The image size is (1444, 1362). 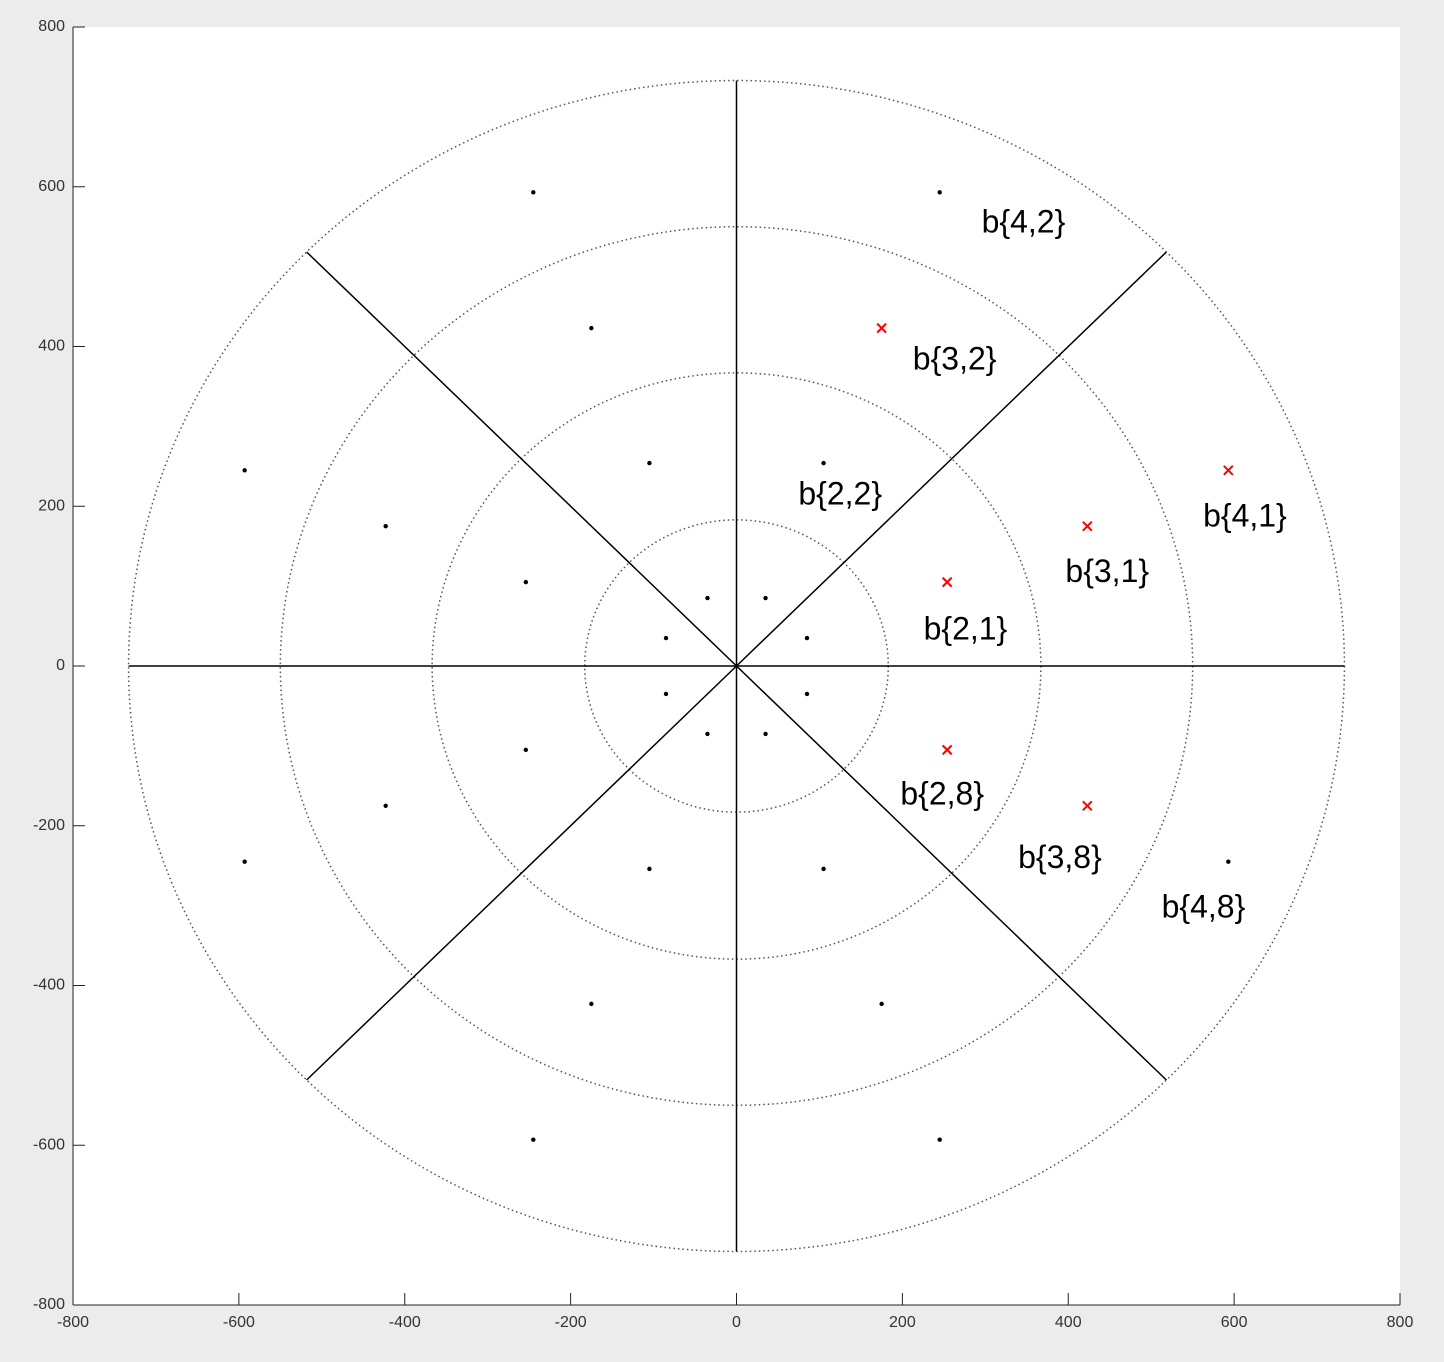 What do you see at coordinates (966, 628) in the screenshot?
I see `annotation: b{2,1}` at bounding box center [966, 628].